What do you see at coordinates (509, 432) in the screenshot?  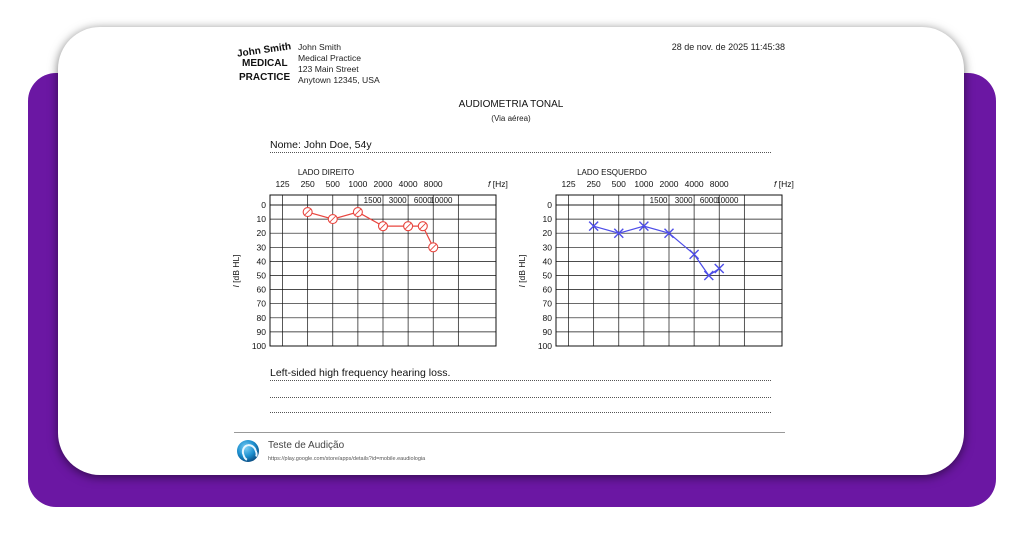 I see `footer-divider` at bounding box center [509, 432].